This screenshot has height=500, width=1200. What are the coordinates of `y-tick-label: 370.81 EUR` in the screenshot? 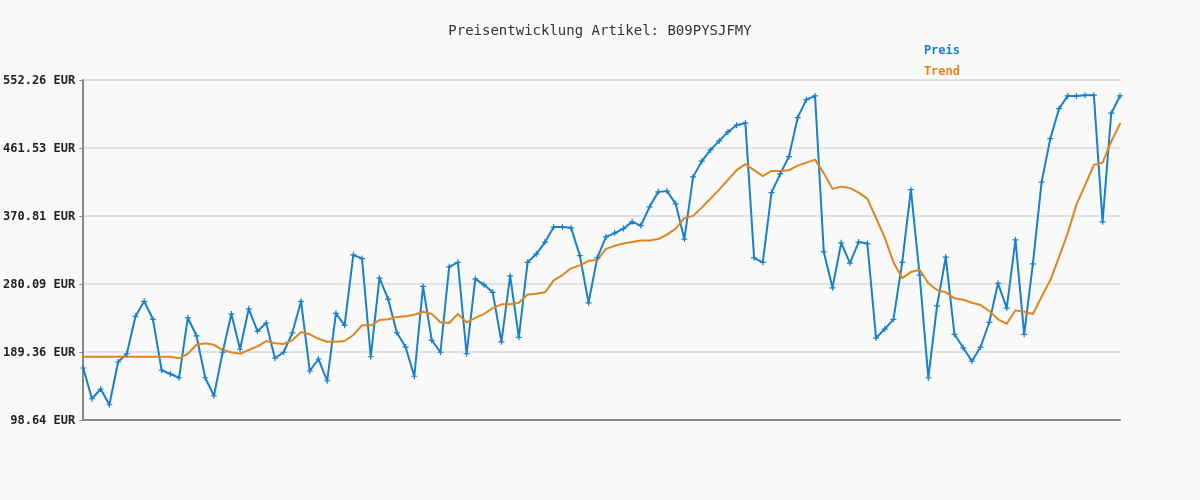 It's located at (40, 216).